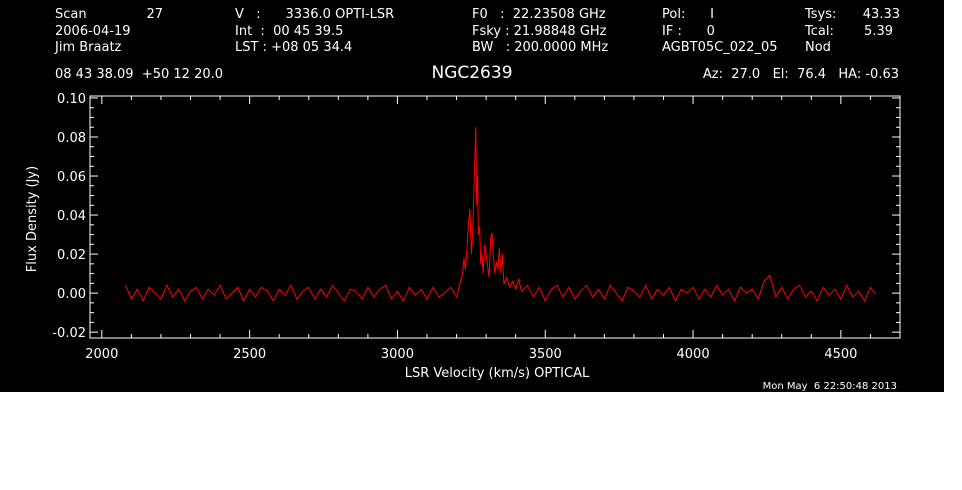  I want to click on header-date: 2006-04-19, so click(93, 31).